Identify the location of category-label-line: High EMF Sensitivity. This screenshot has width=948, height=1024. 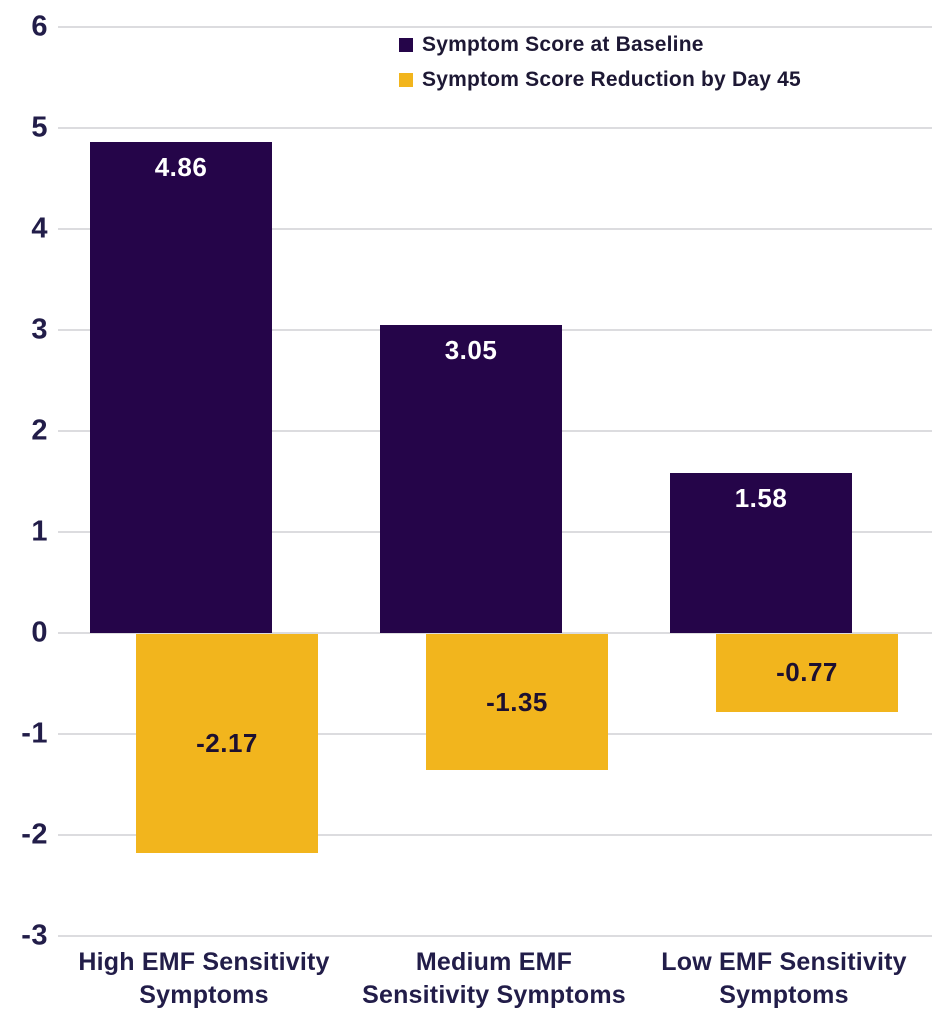
(204, 962).